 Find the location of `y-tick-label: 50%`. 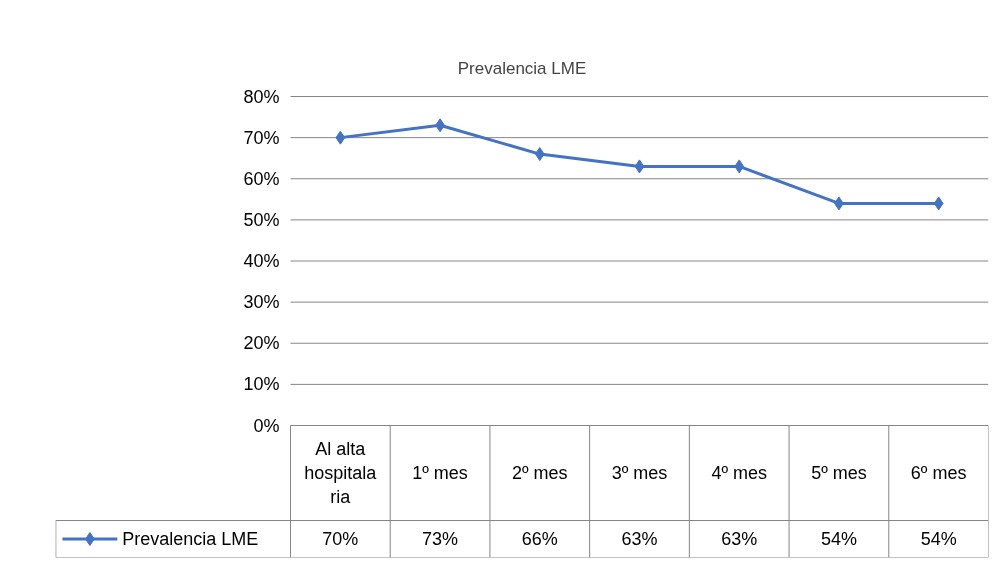

y-tick-label: 50% is located at coordinates (261, 219).